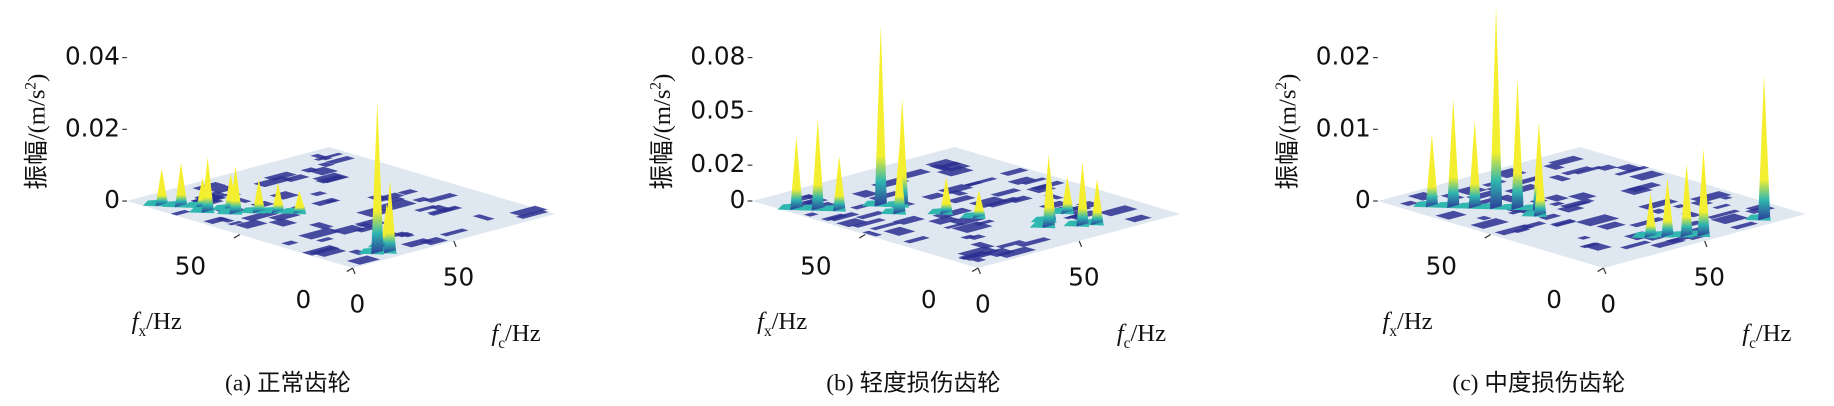  What do you see at coordinates (717, 109) in the screenshot?
I see `z-tick-label: 0.05` at bounding box center [717, 109].